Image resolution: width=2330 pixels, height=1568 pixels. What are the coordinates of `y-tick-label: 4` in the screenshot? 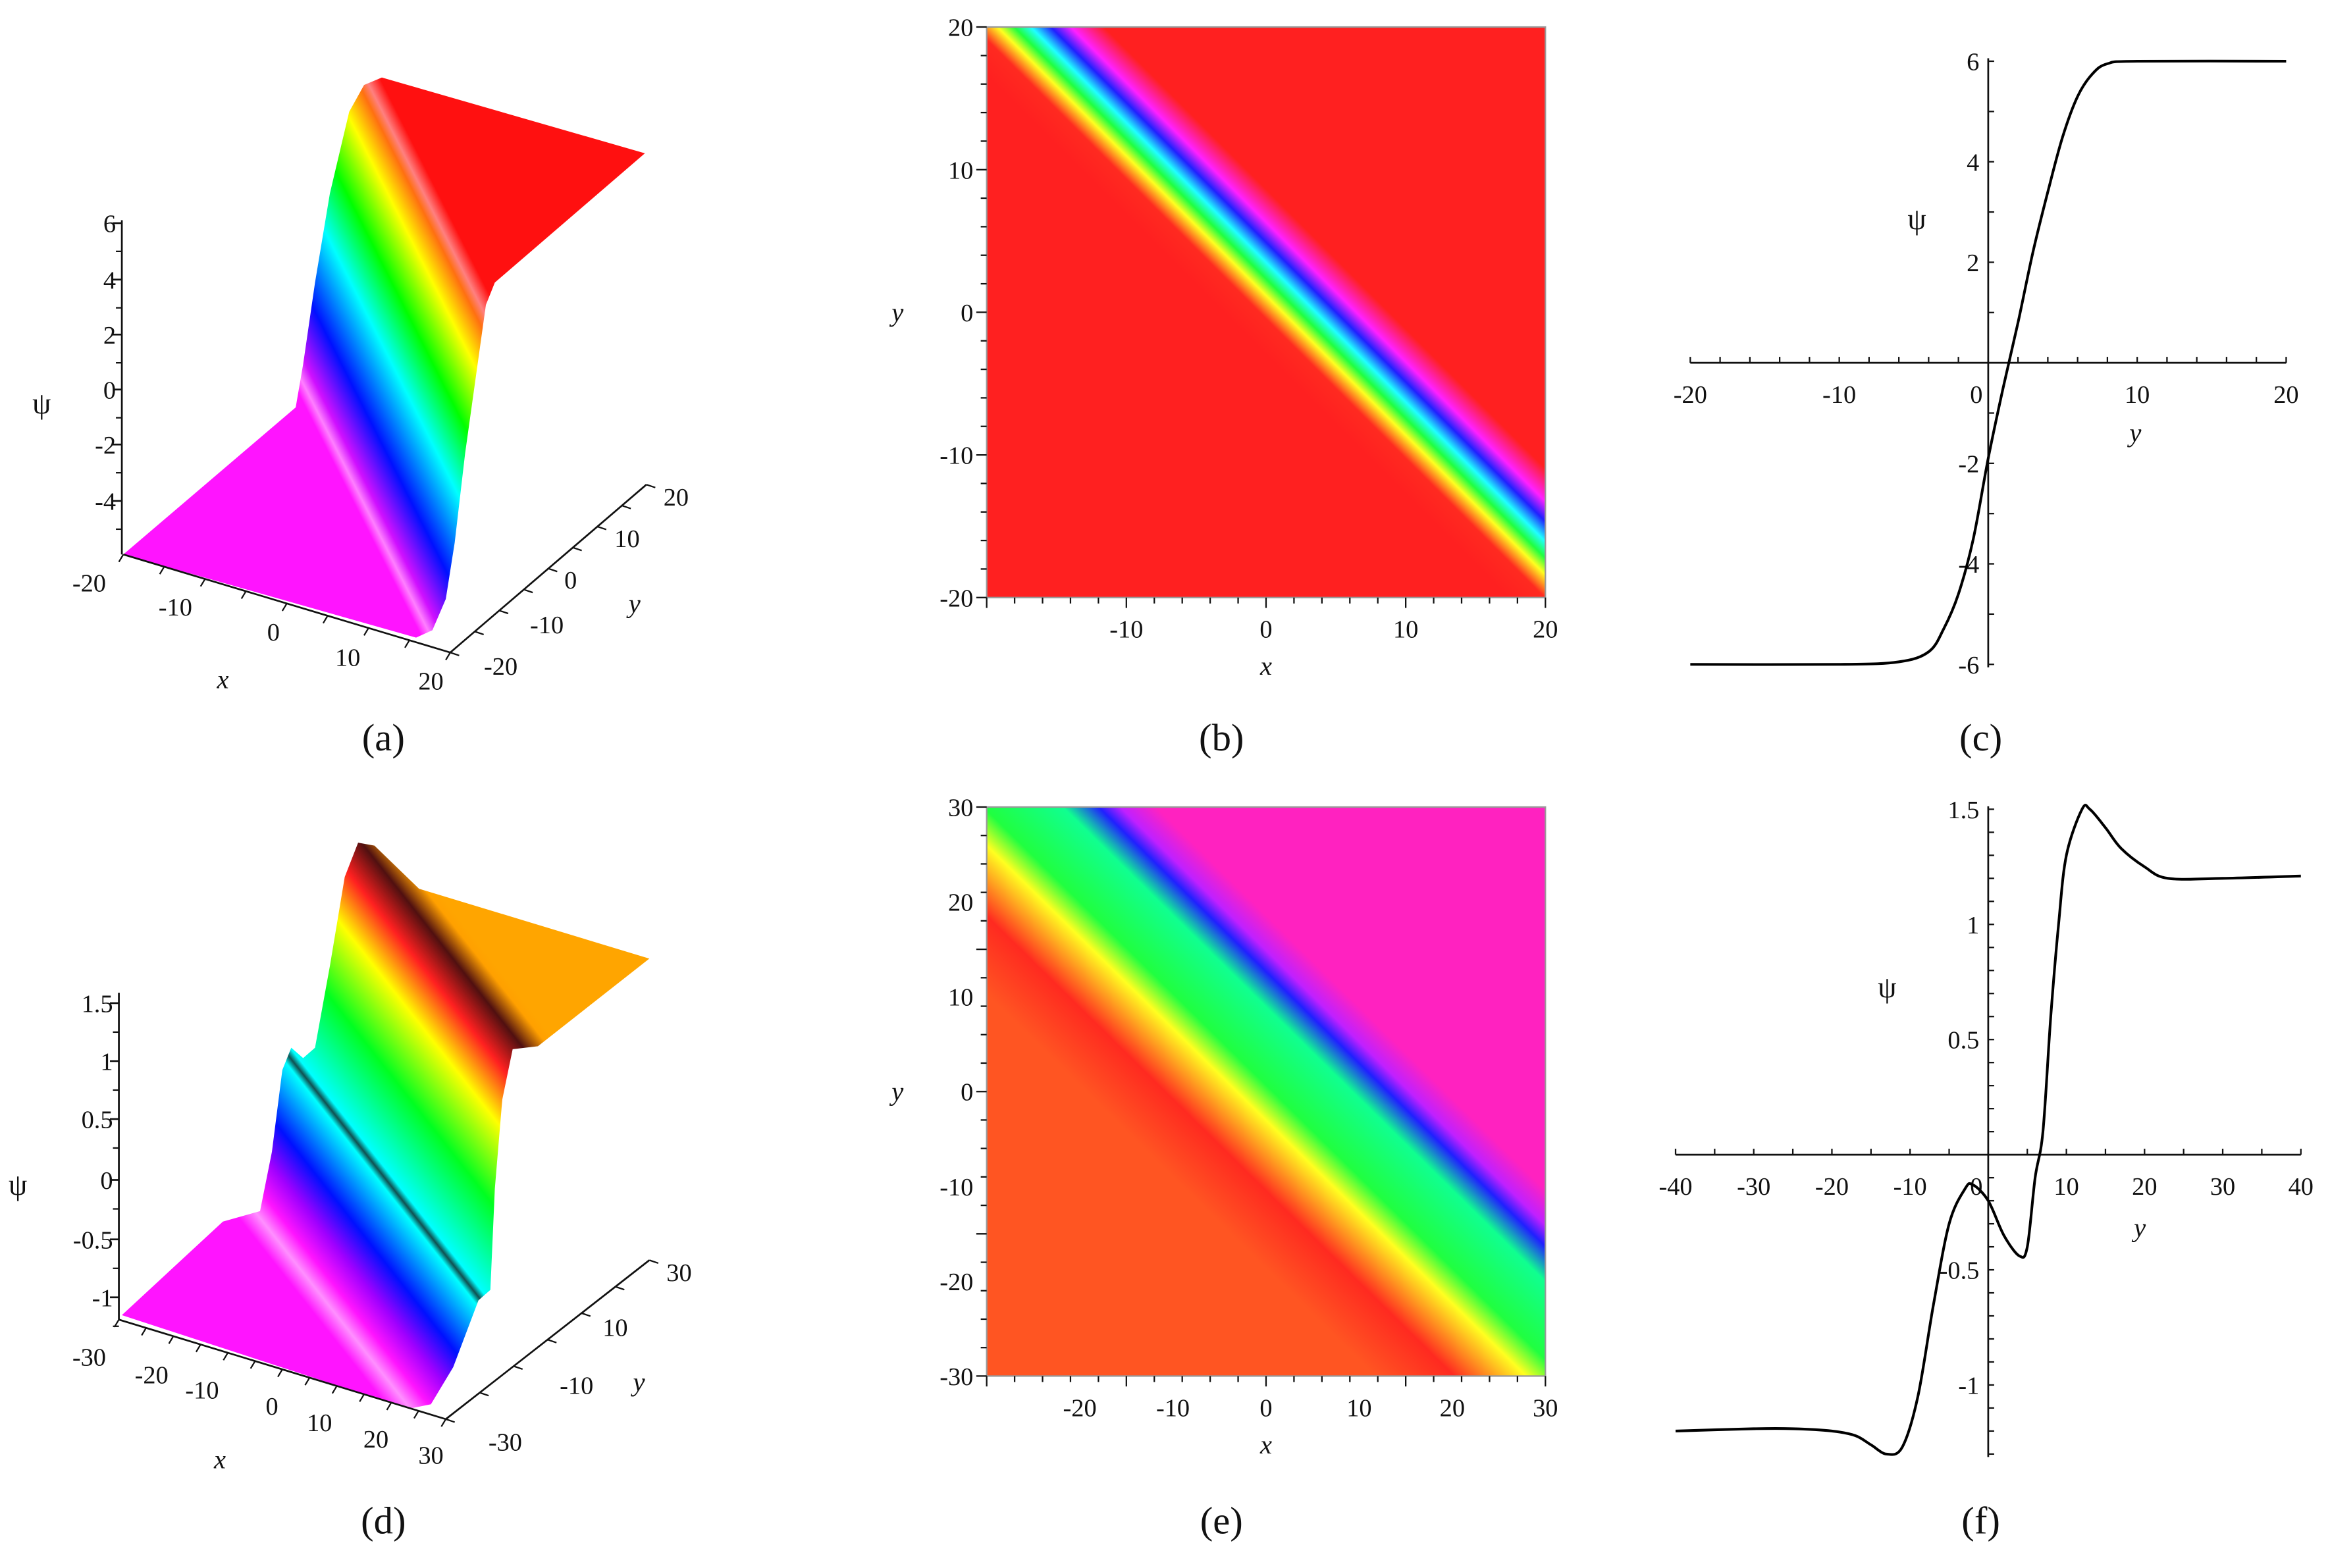 It's located at (1973, 163).